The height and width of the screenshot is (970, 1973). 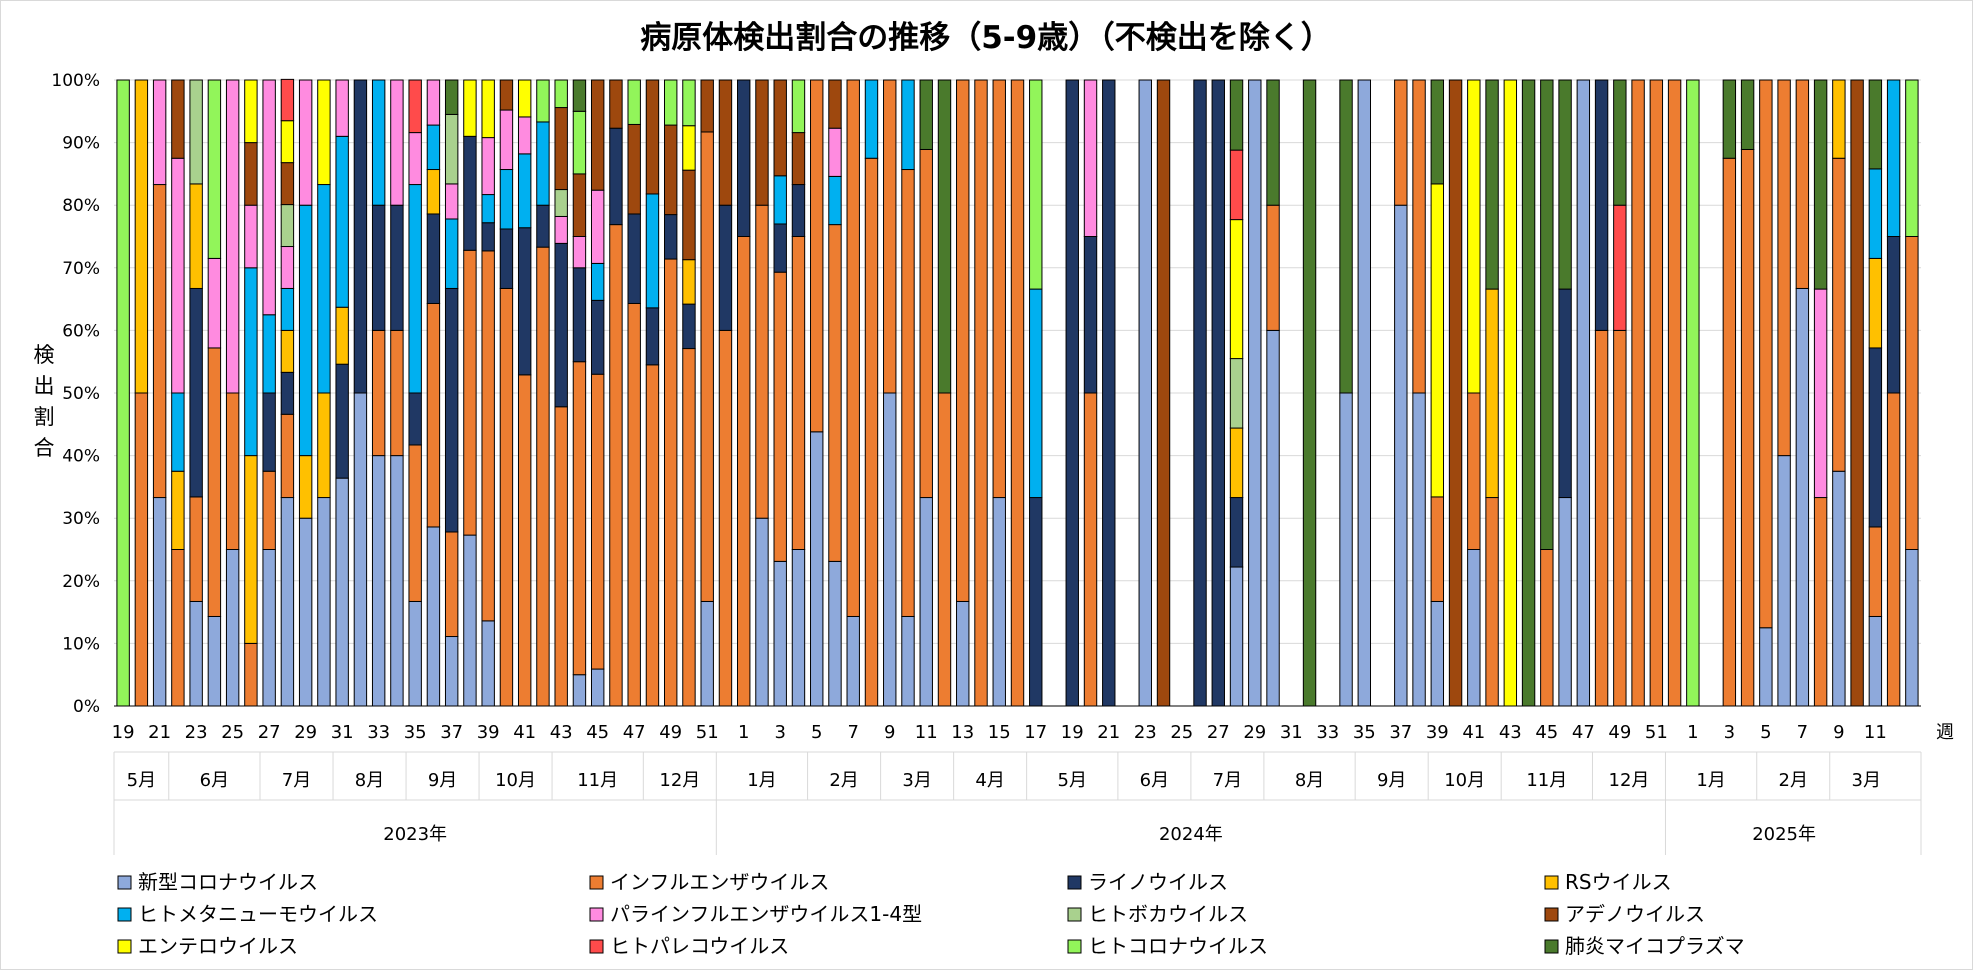 I want to click on x-year-label: 2024年, so click(x=1191, y=834).